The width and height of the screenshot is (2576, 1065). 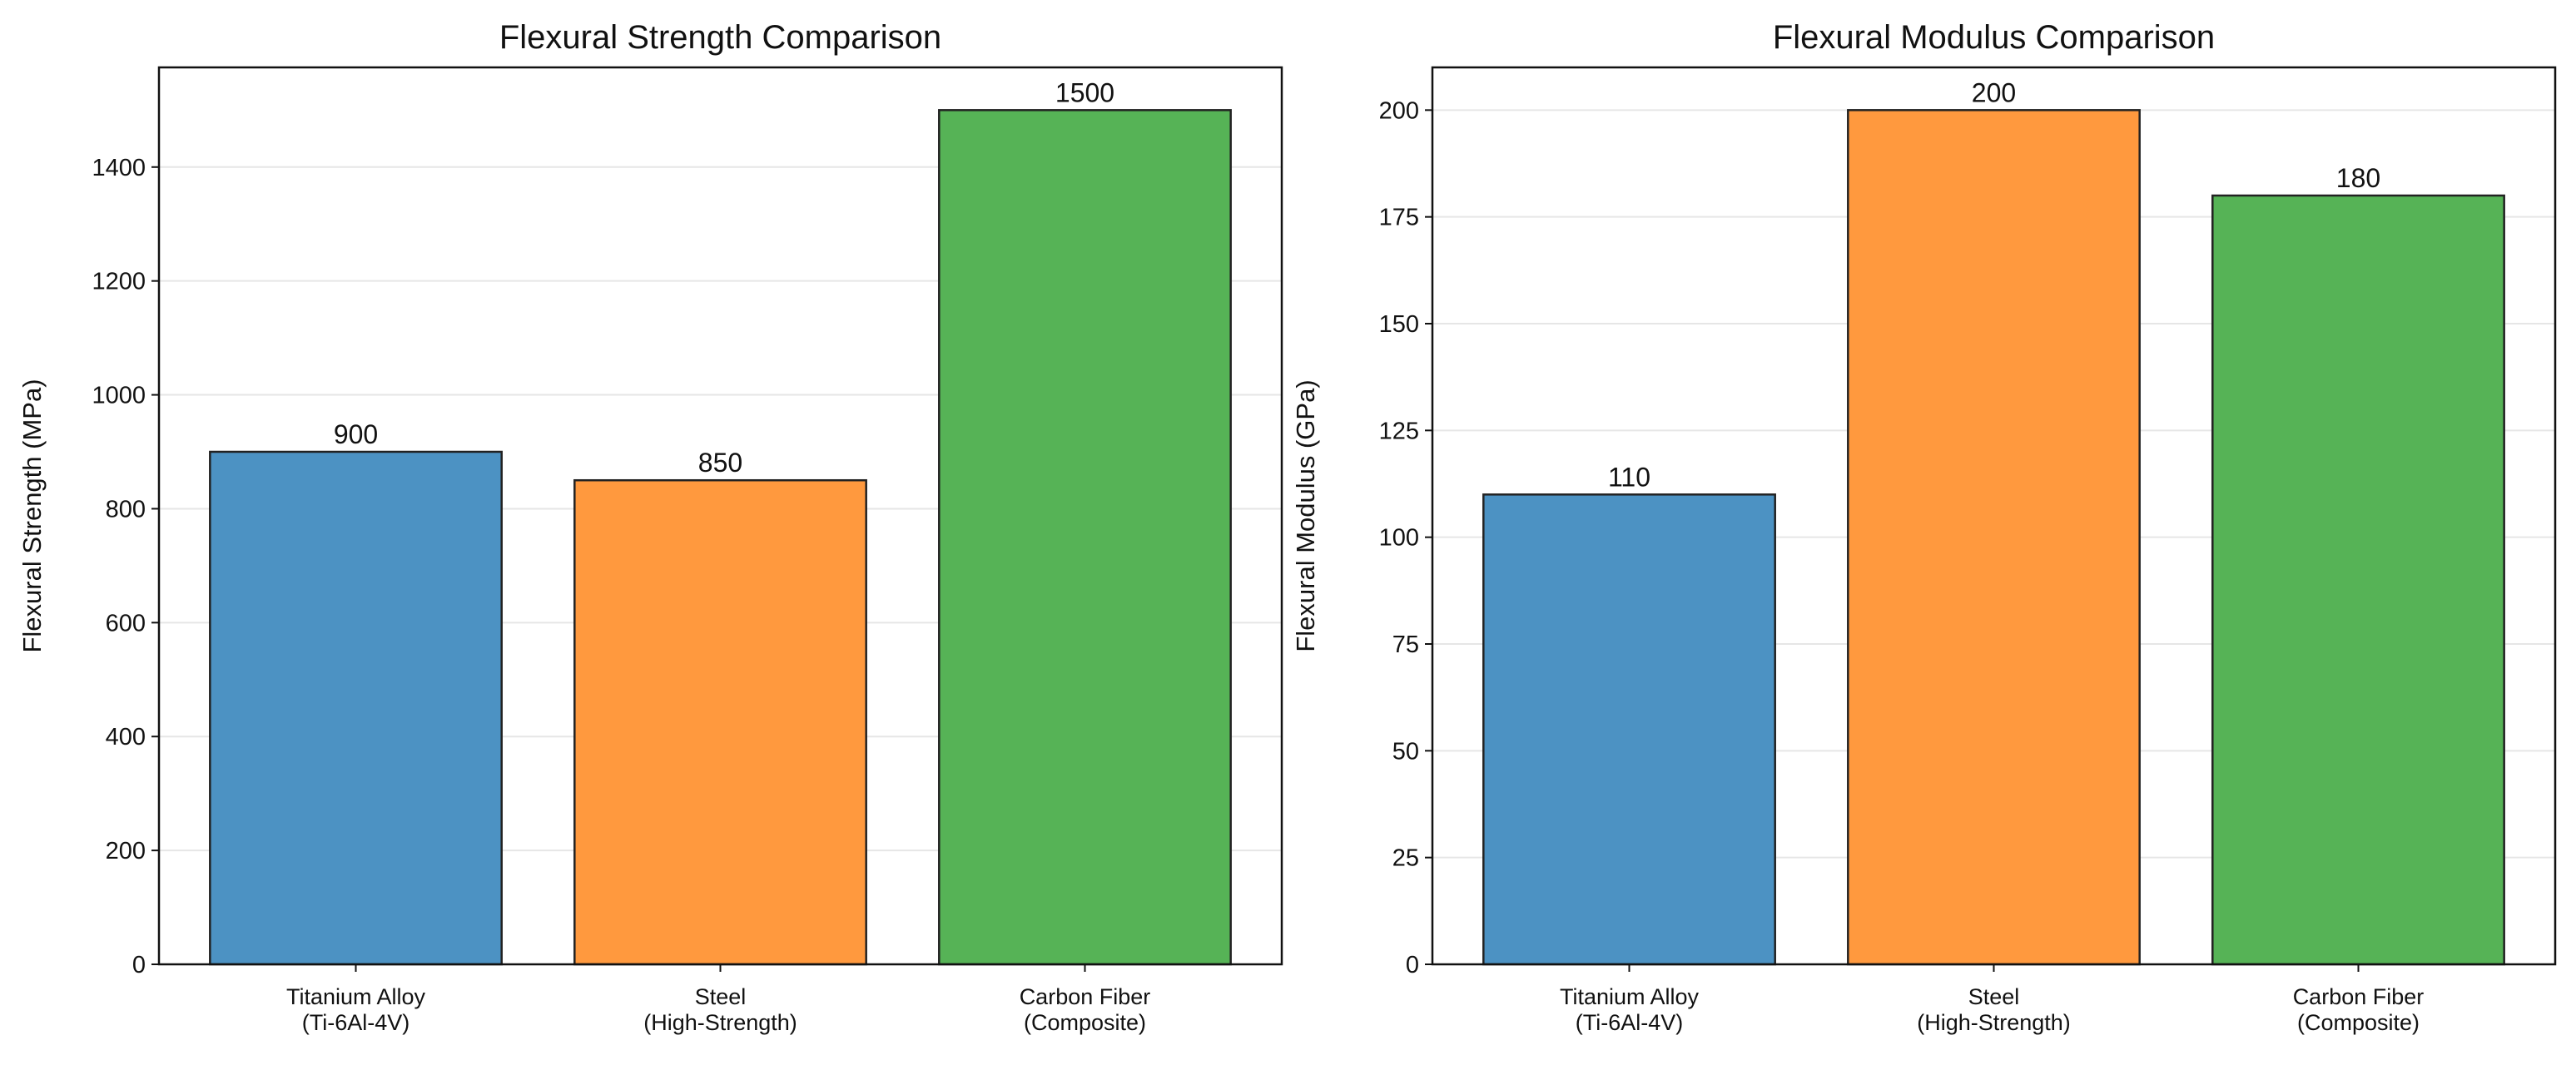 What do you see at coordinates (1405, 859) in the screenshot?
I see `y-tick-label: 25` at bounding box center [1405, 859].